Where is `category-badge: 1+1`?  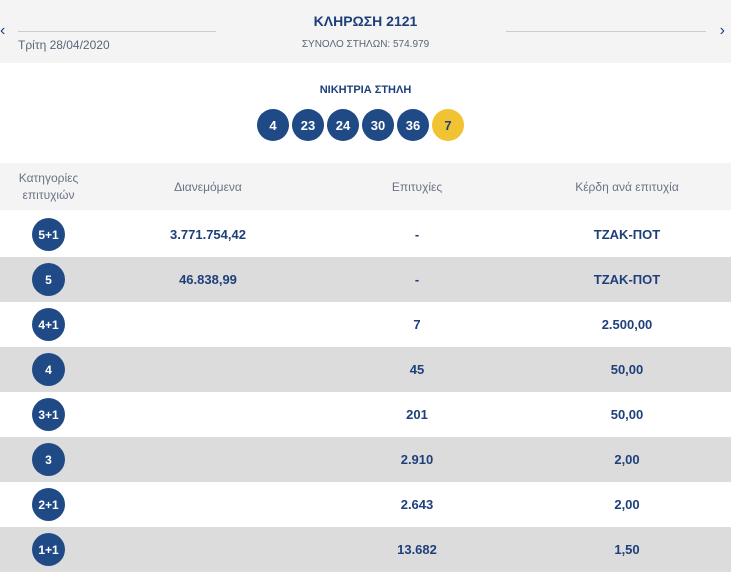
category-badge: 1+1 is located at coordinates (48, 549).